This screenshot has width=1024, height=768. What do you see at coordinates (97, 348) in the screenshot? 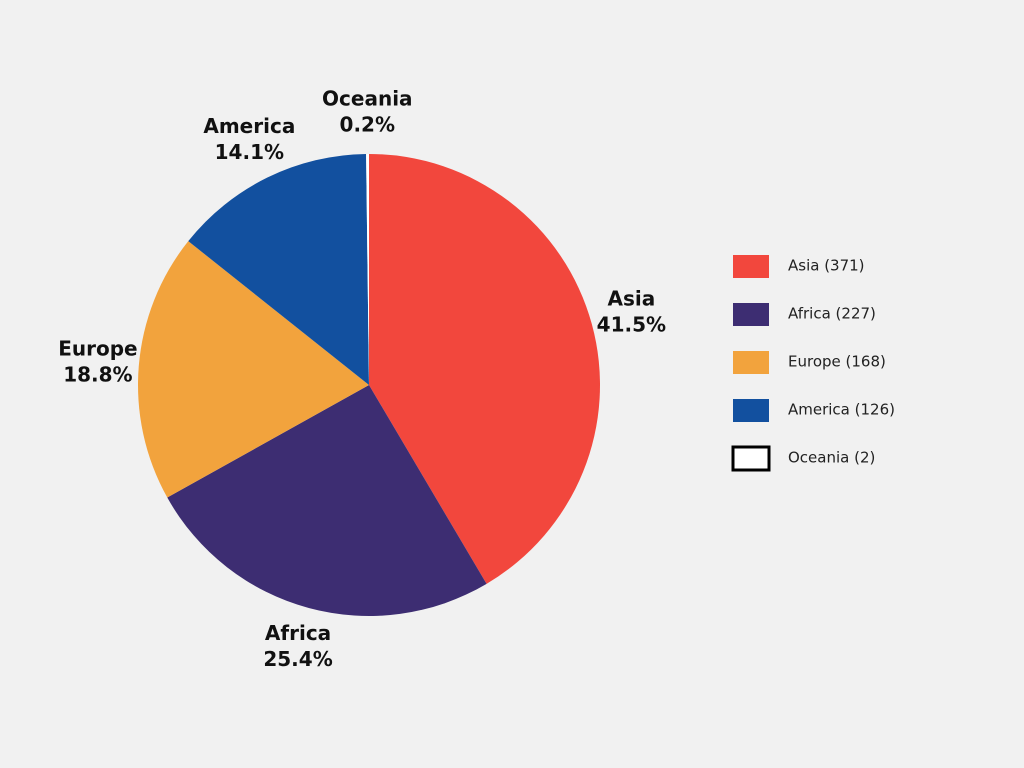
I see `slice-label: Europe` at bounding box center [97, 348].